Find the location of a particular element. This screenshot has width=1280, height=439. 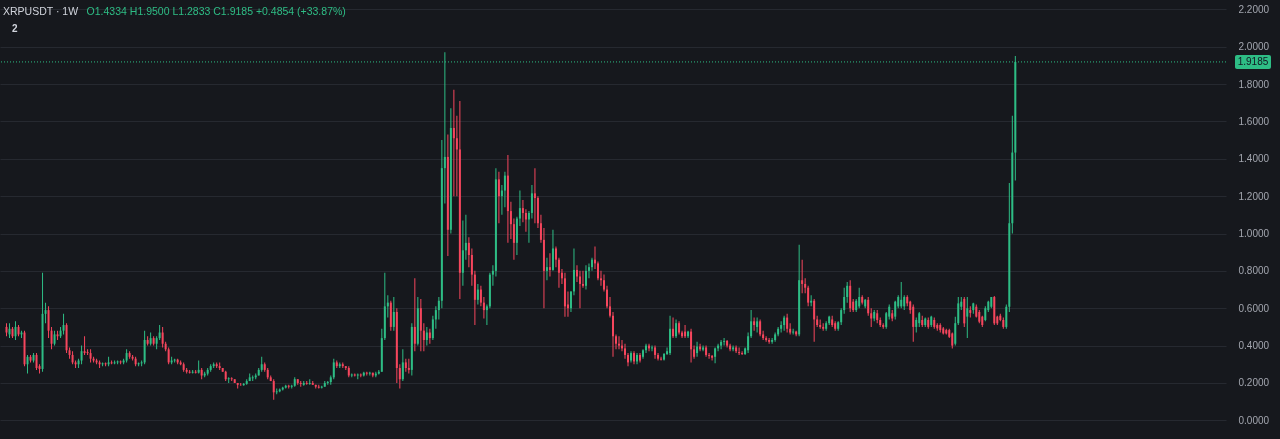

text: O1.4334 H1.9500 L1.2833 C1.9185 +0.4854 (+33.87%) is located at coordinates (216, 11).